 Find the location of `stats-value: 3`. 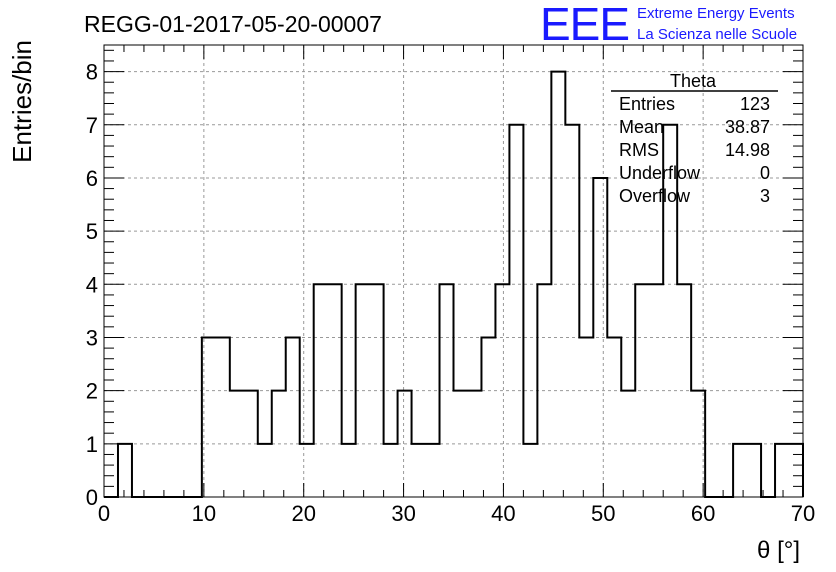

stats-value: 3 is located at coordinates (765, 196).